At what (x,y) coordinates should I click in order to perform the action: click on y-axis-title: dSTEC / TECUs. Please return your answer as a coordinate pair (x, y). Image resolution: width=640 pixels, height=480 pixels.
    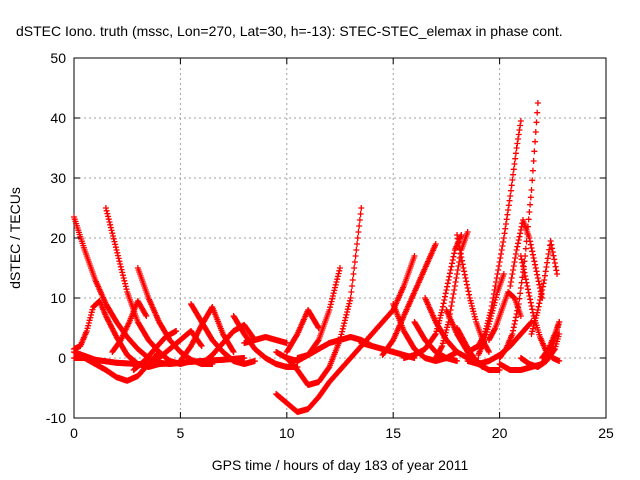
    Looking at the image, I should click on (15, 238).